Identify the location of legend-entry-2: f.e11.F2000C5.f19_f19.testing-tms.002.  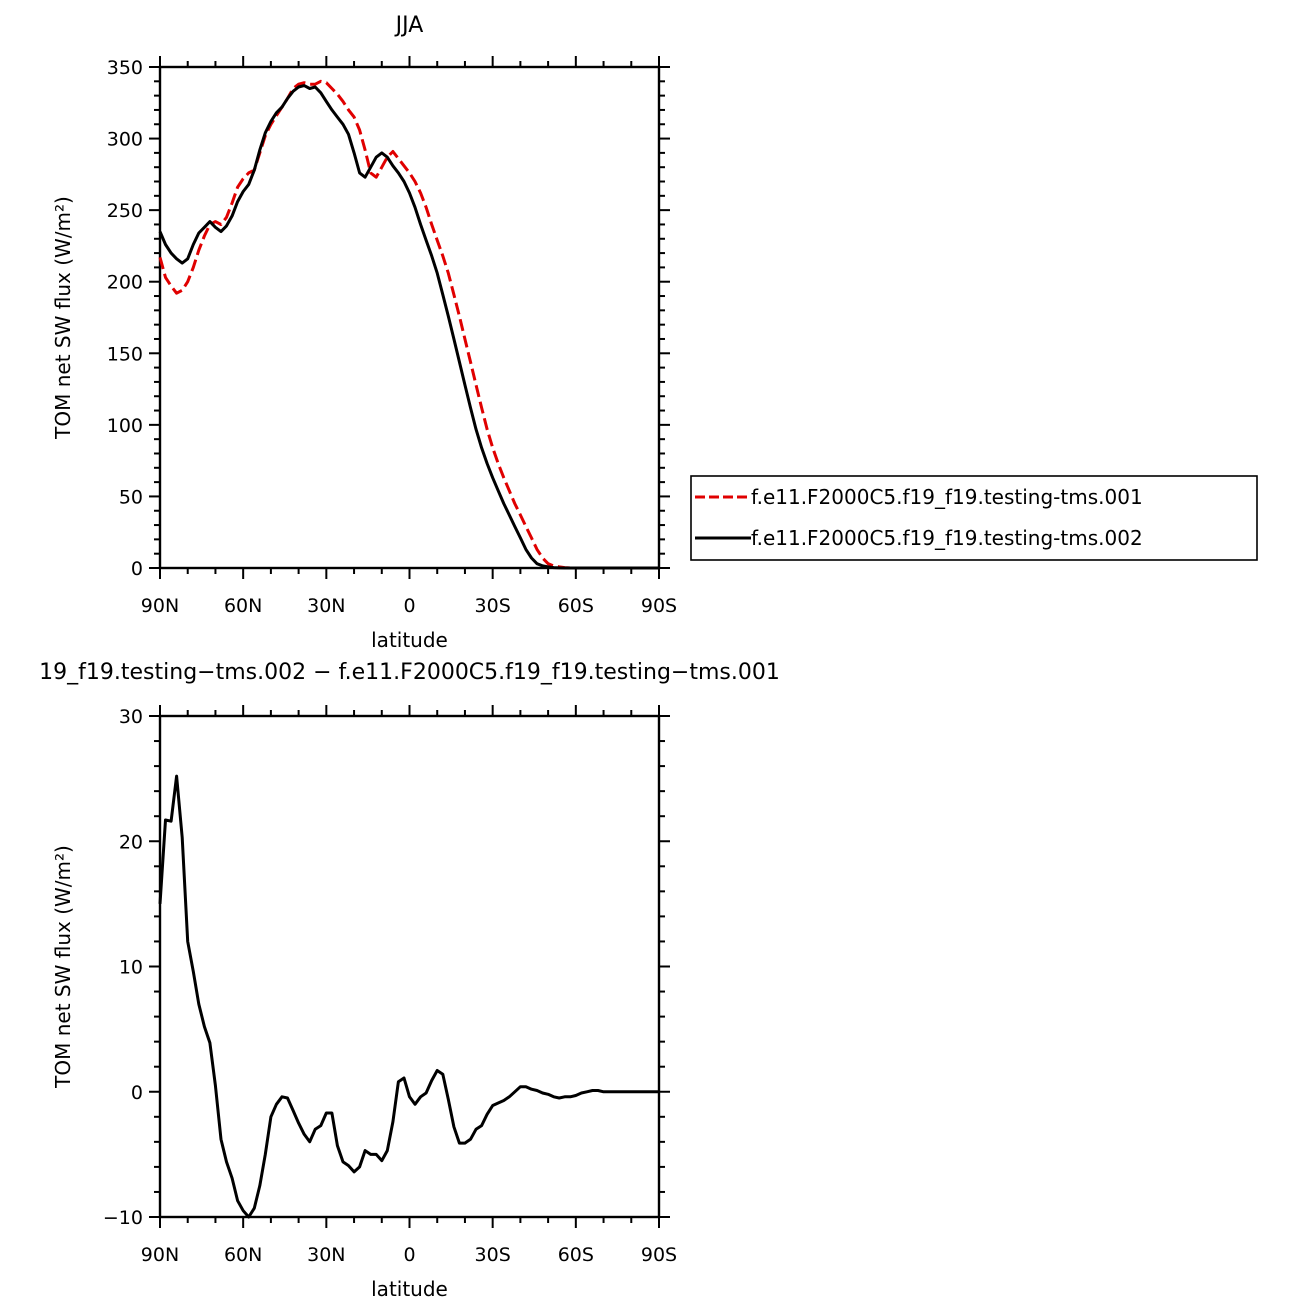
(947, 538).